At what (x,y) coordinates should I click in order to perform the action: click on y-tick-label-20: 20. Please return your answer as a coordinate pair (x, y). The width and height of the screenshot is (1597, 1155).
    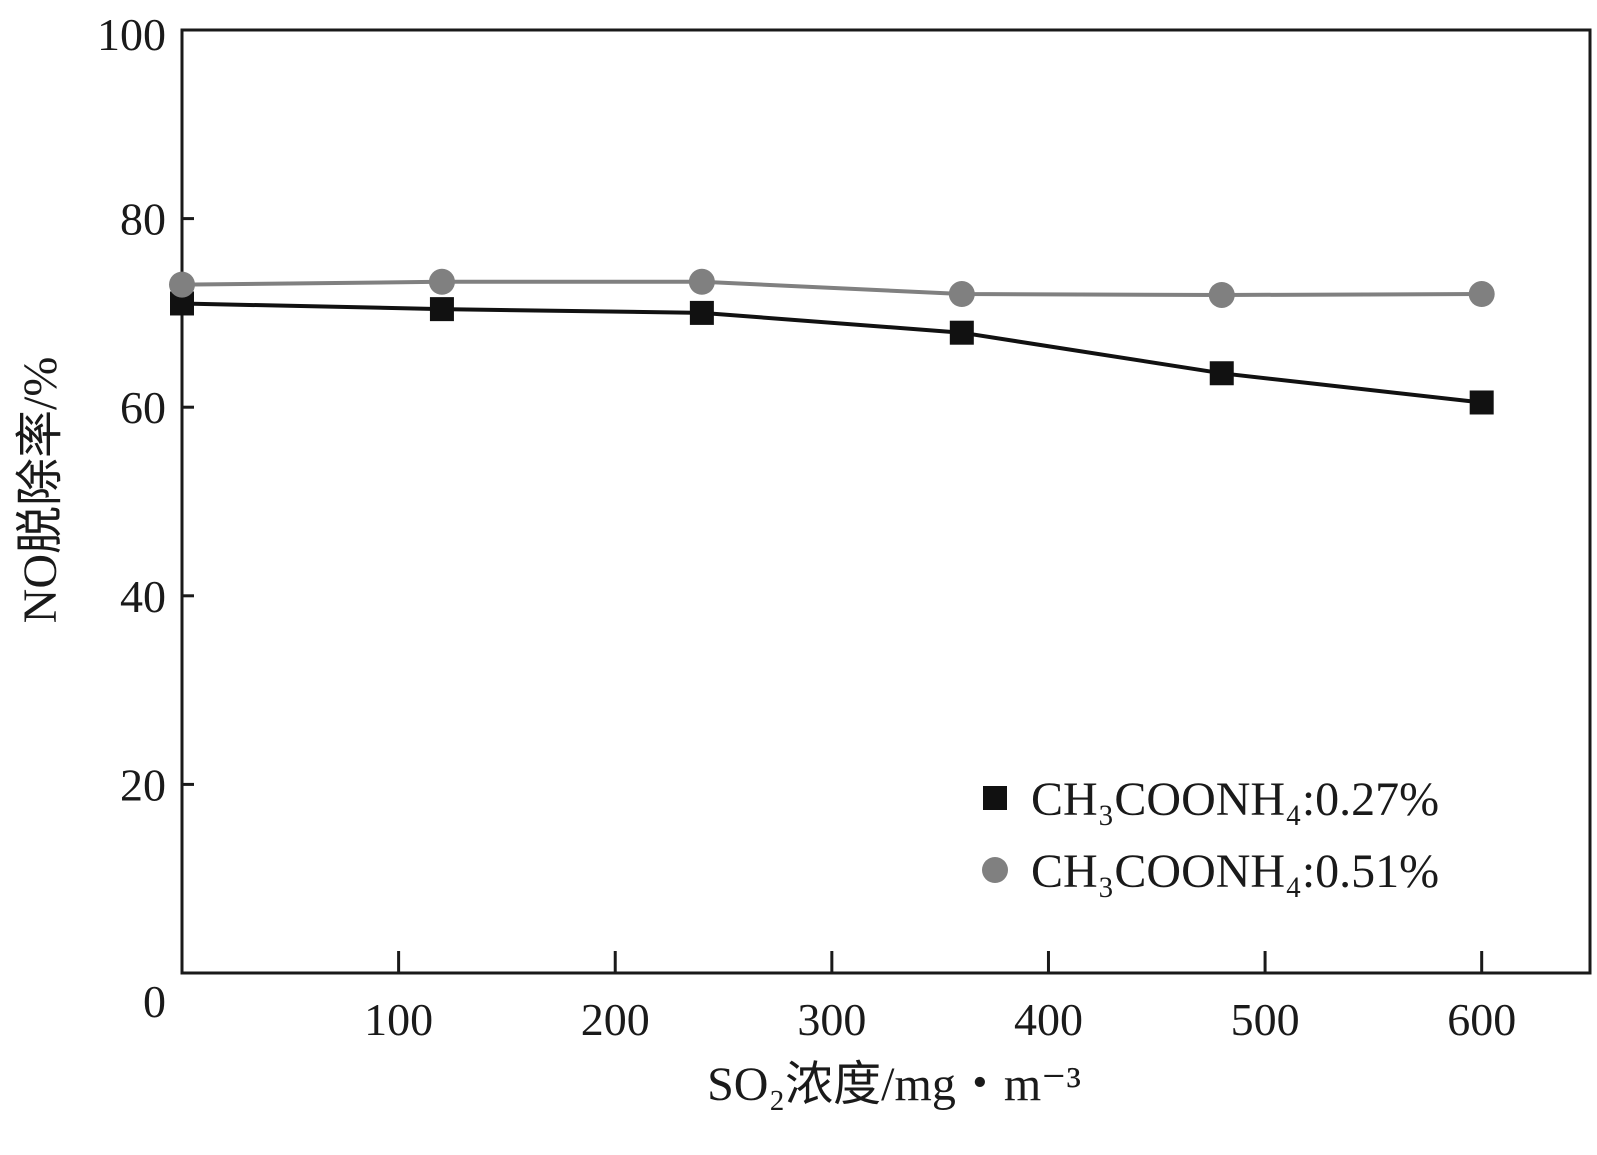
    Looking at the image, I should click on (143, 784).